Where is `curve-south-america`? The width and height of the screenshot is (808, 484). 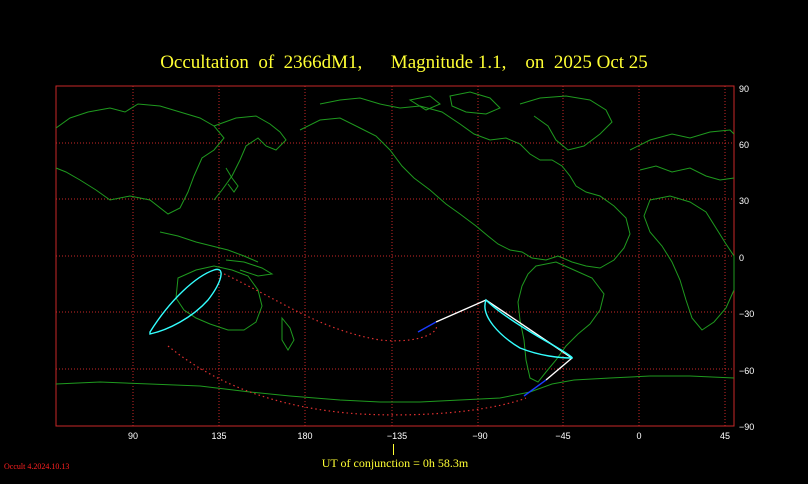
curve-south-america is located at coordinates (528, 328).